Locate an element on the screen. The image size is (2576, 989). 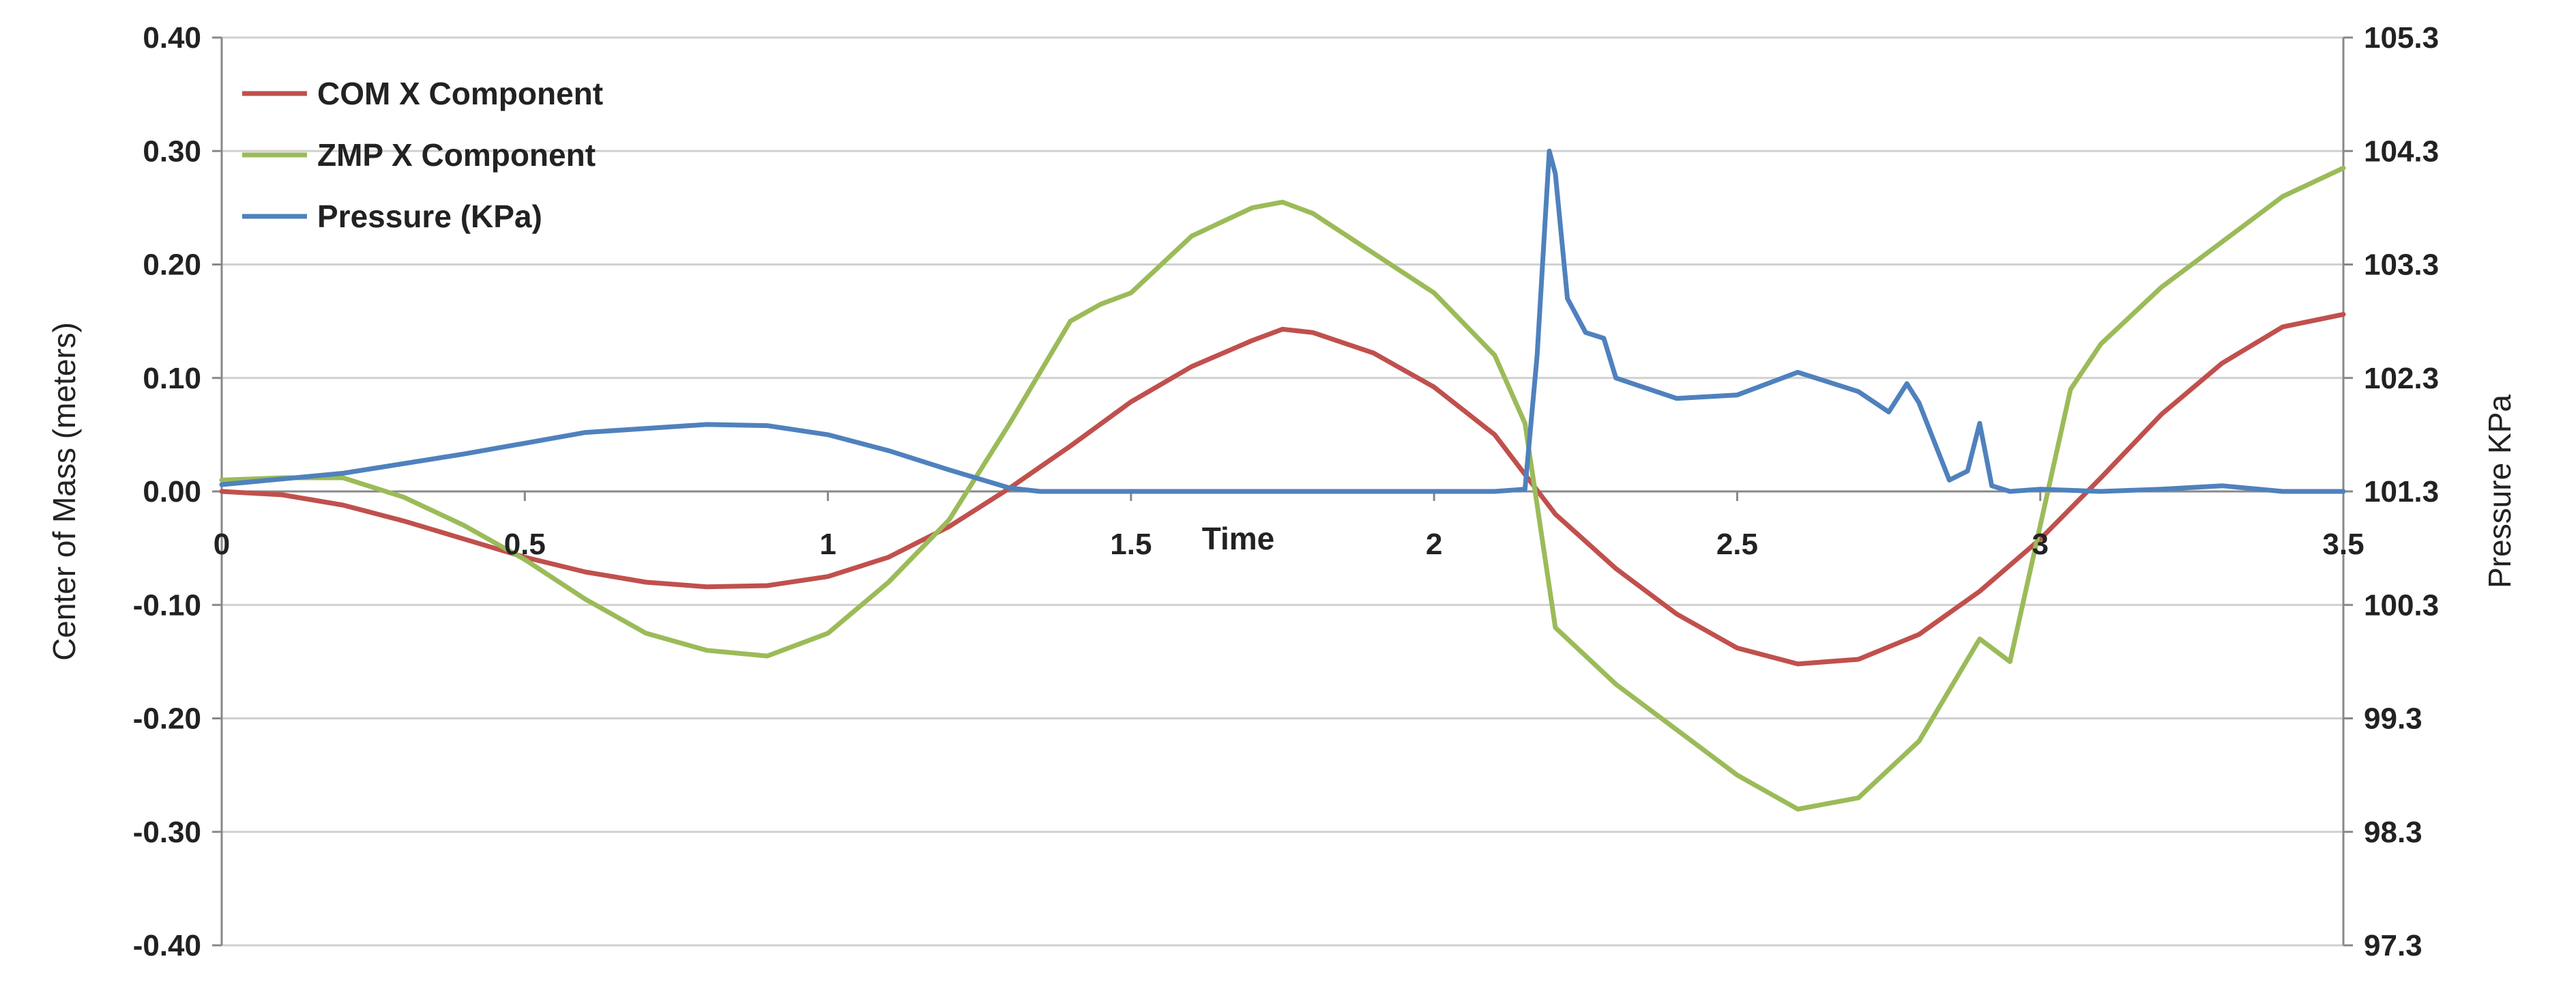
y2-tick-label: 99.3 is located at coordinates (2393, 719).